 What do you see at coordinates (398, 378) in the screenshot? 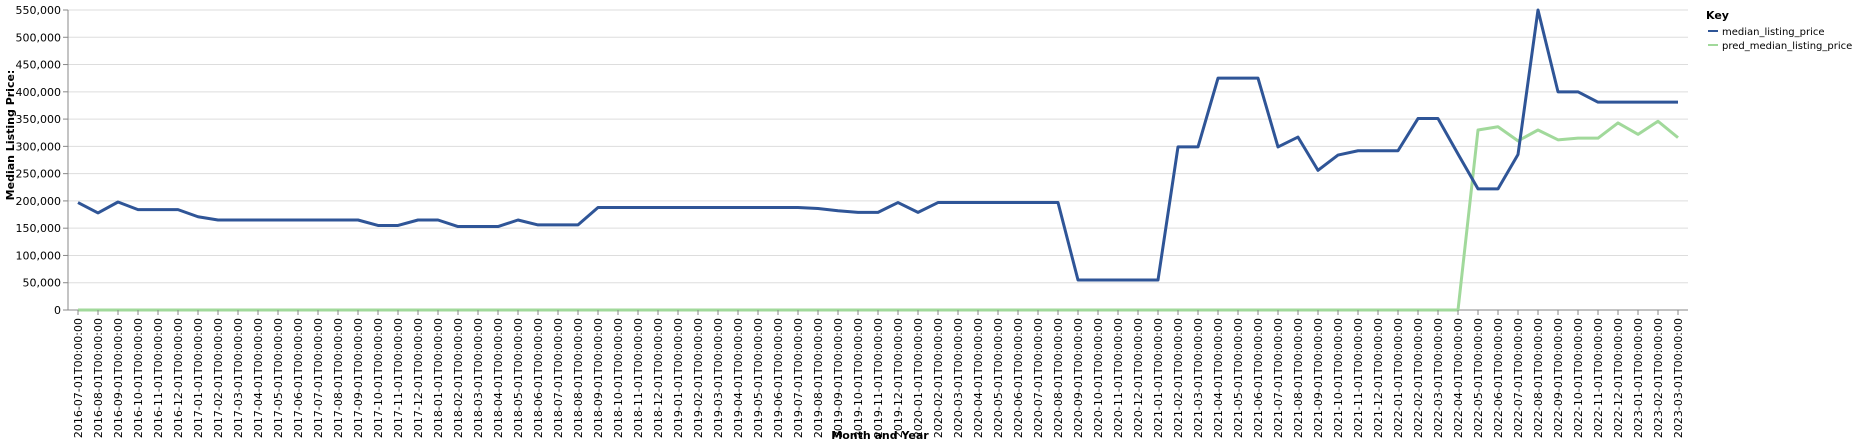
I see `x-tick-label: 2017-11-01T00:00:00` at bounding box center [398, 378].